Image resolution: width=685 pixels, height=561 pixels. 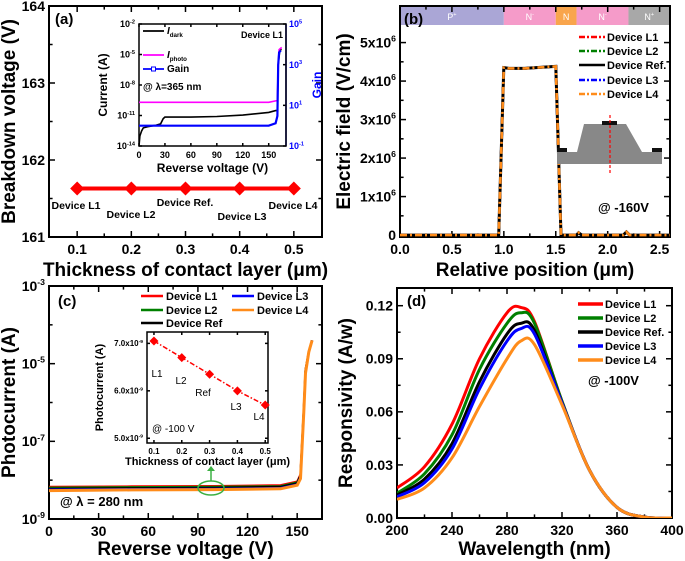 What do you see at coordinates (608, 249) in the screenshot?
I see `x-tick-label: 2.0` at bounding box center [608, 249].